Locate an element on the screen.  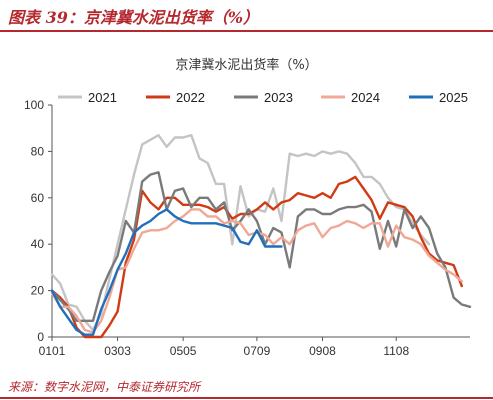
x-tick-label: 0101 is located at coordinates (52, 351).